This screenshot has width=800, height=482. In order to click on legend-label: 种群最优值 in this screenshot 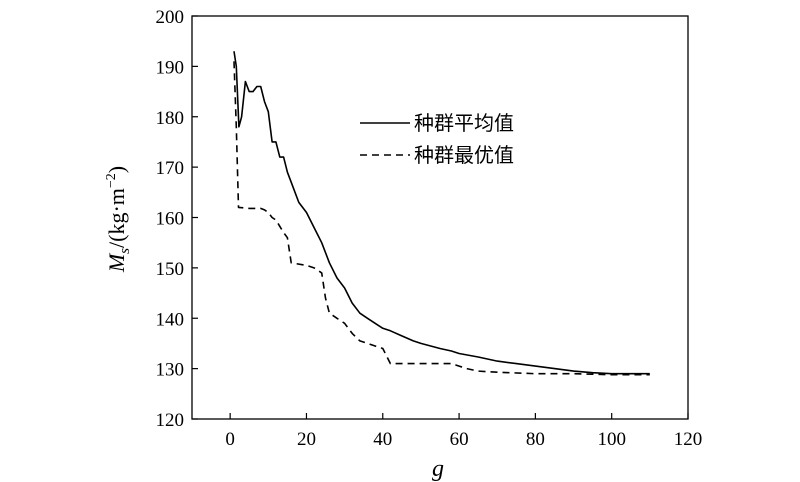, I will do `click(464, 155)`.